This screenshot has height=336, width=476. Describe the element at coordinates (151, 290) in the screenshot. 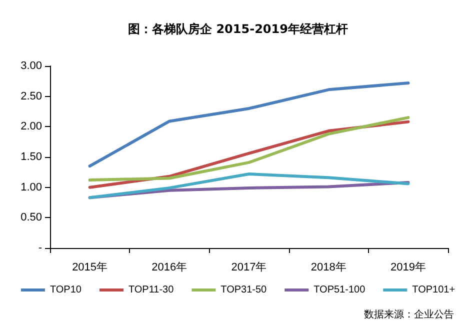

I see `legend-label: TOP11-30` at that location.